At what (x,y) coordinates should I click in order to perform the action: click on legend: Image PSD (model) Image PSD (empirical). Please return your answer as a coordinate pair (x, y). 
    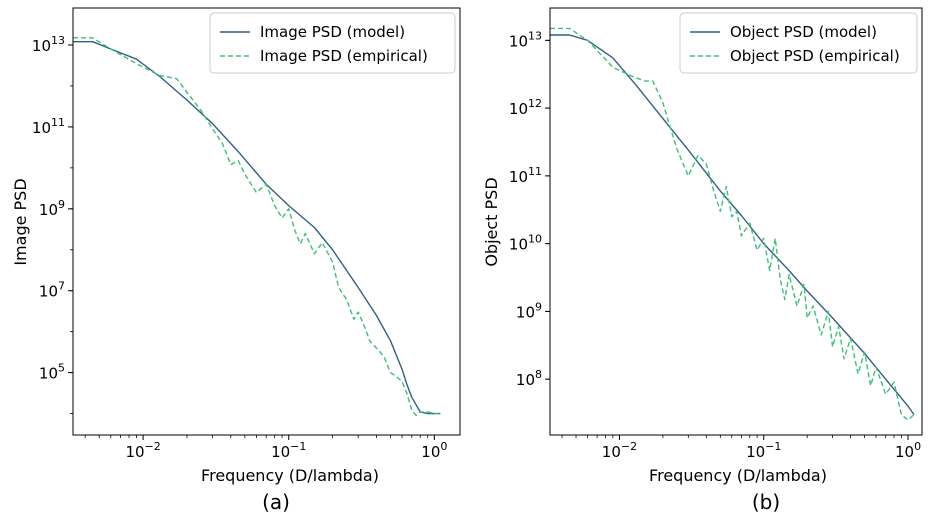
    Looking at the image, I should click on (332, 43).